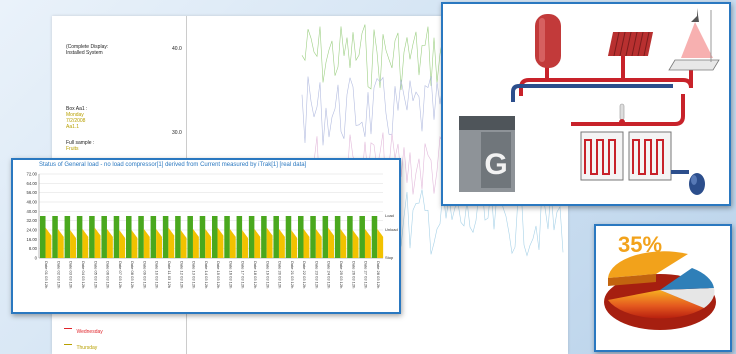 The height and width of the screenshot is (354, 736). What do you see at coordinates (660, 281) in the screenshot?
I see `pie-chart: 35%` at bounding box center [660, 281].